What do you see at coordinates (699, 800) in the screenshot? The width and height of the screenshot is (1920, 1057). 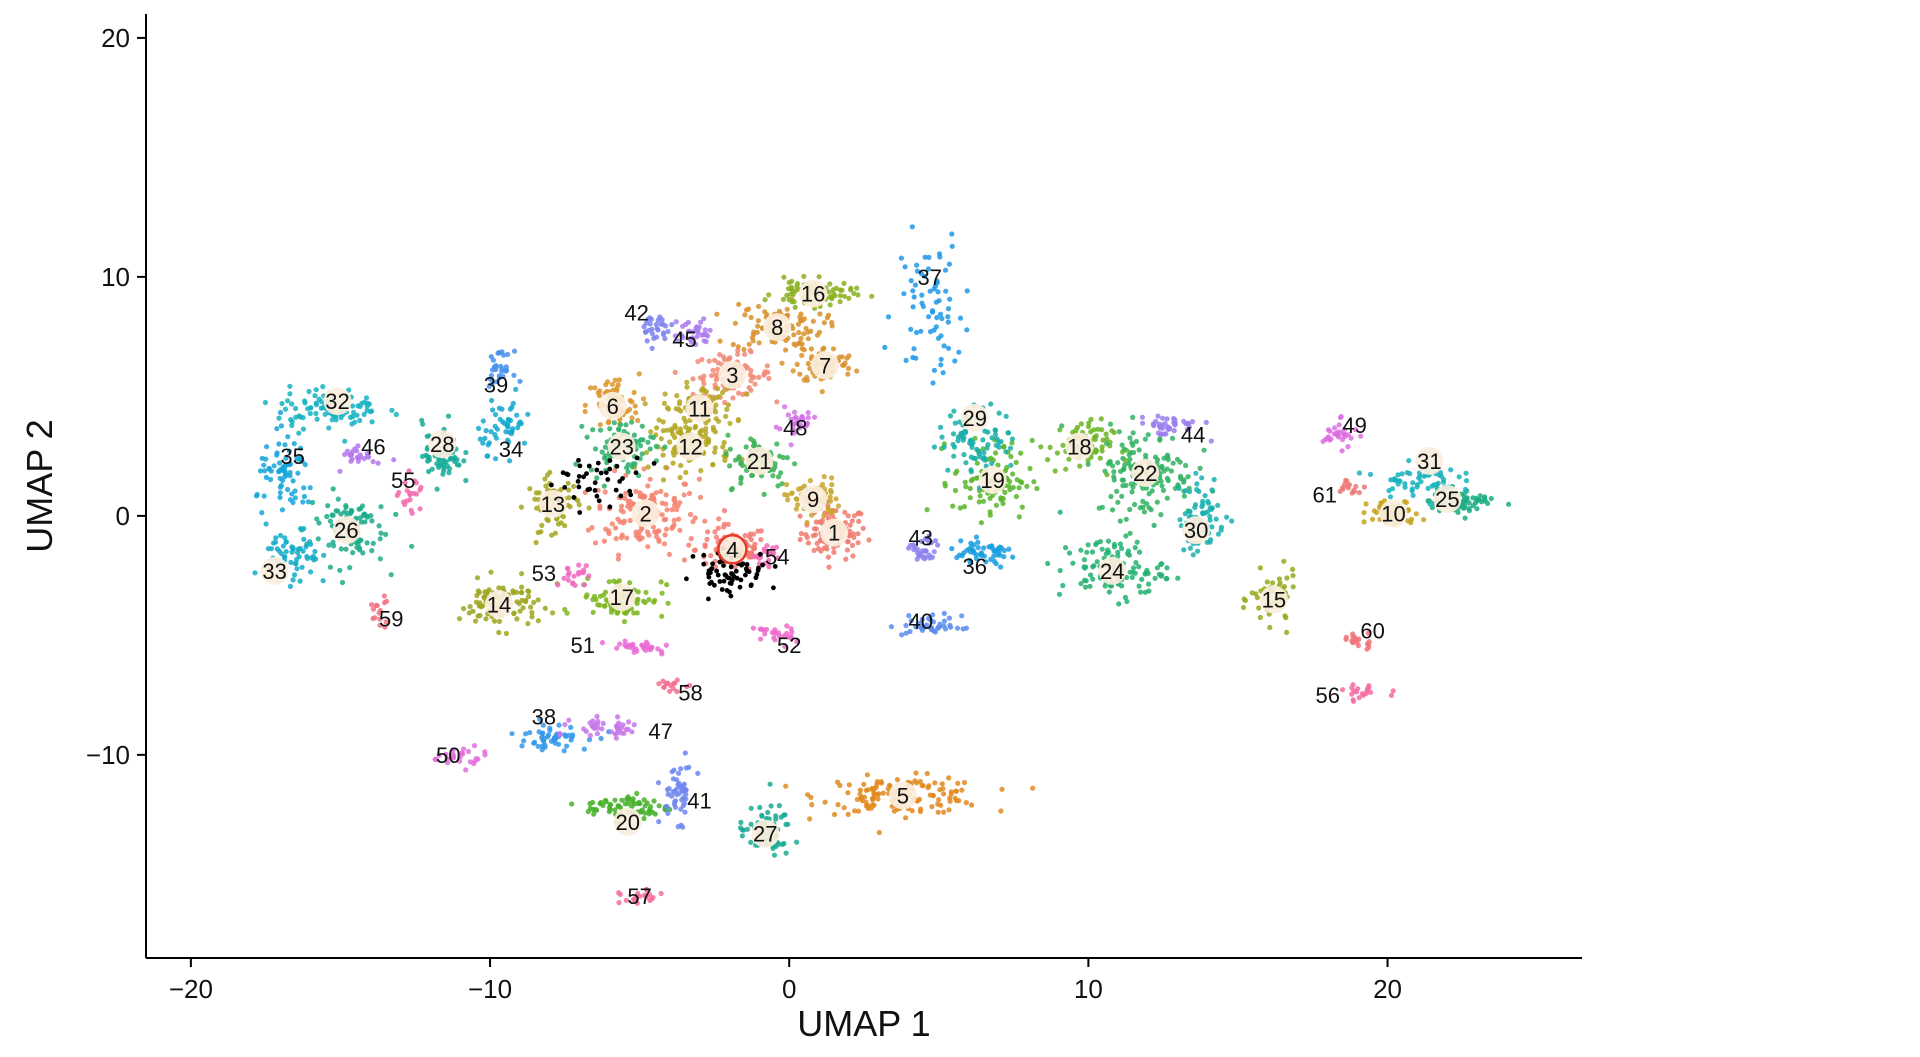 I see `cluster-label-41: 41` at bounding box center [699, 800].